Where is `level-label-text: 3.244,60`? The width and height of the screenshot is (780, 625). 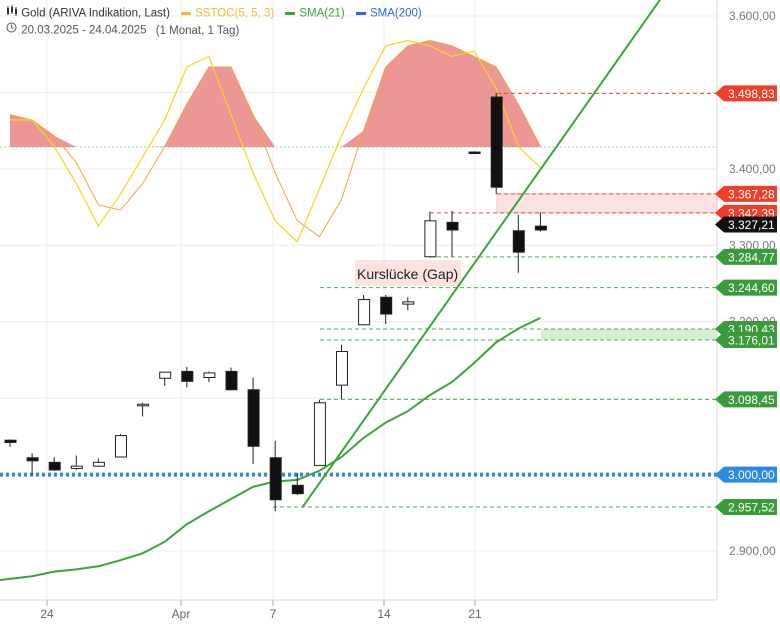 level-label-text: 3.244,60 is located at coordinates (751, 288).